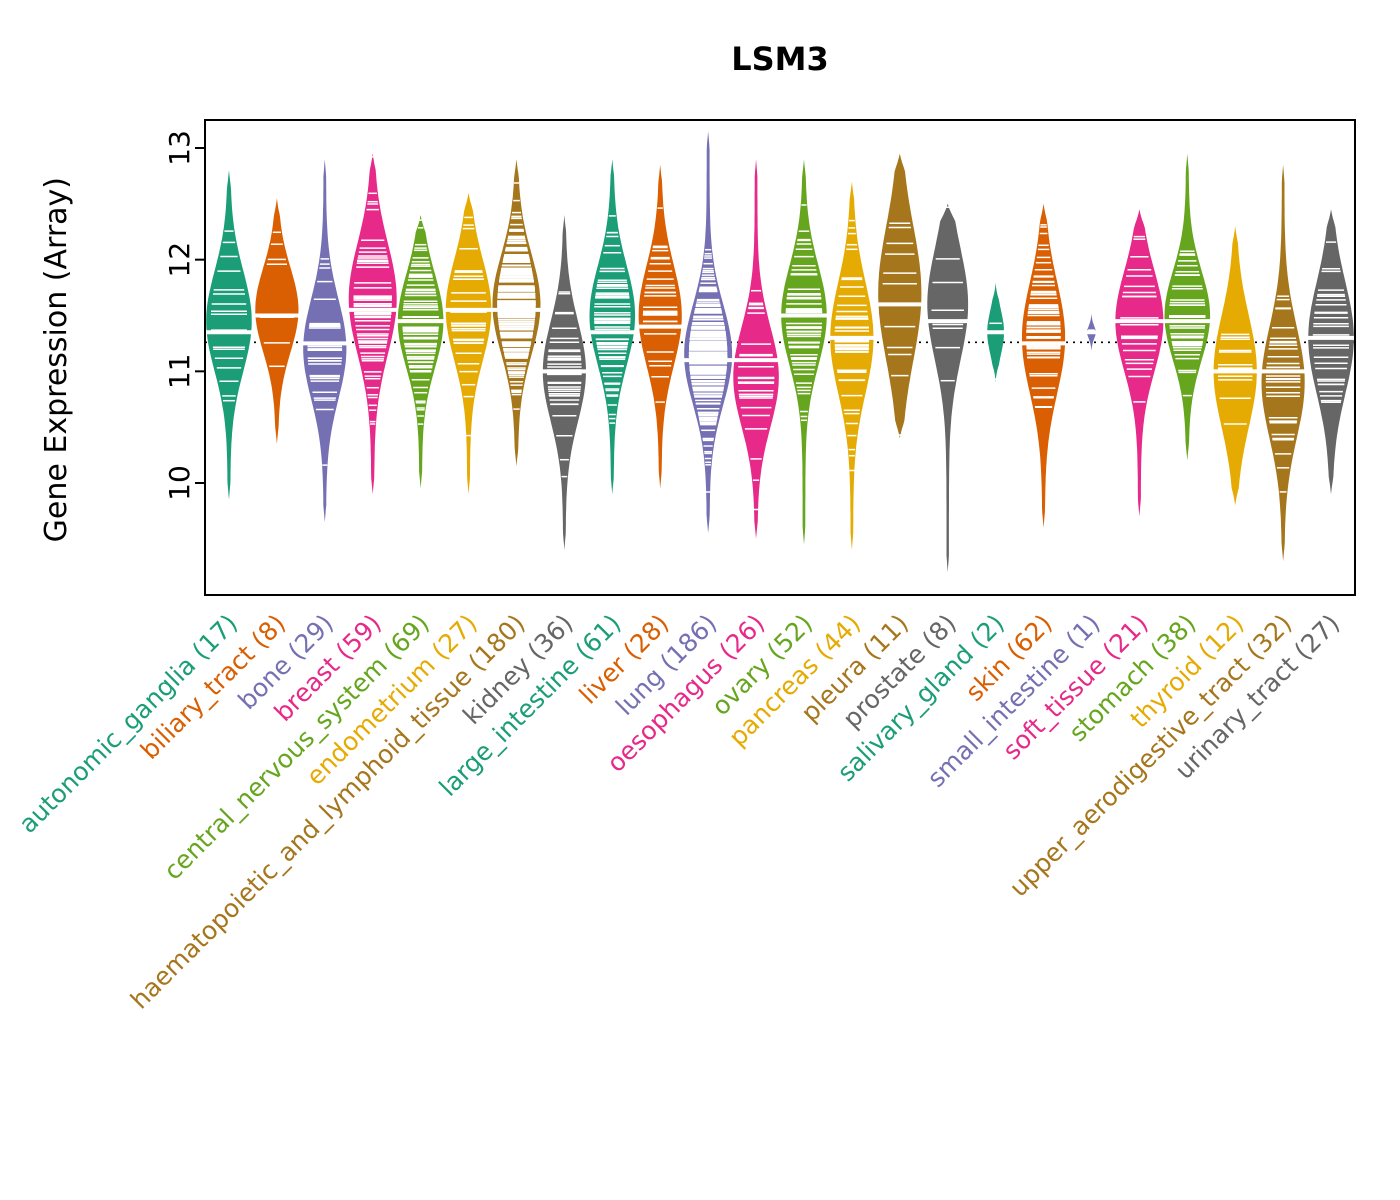 This screenshot has width=1400, height=1200. Describe the element at coordinates (672, 426) in the screenshot. I see `violin-lung: lung (186)` at that location.